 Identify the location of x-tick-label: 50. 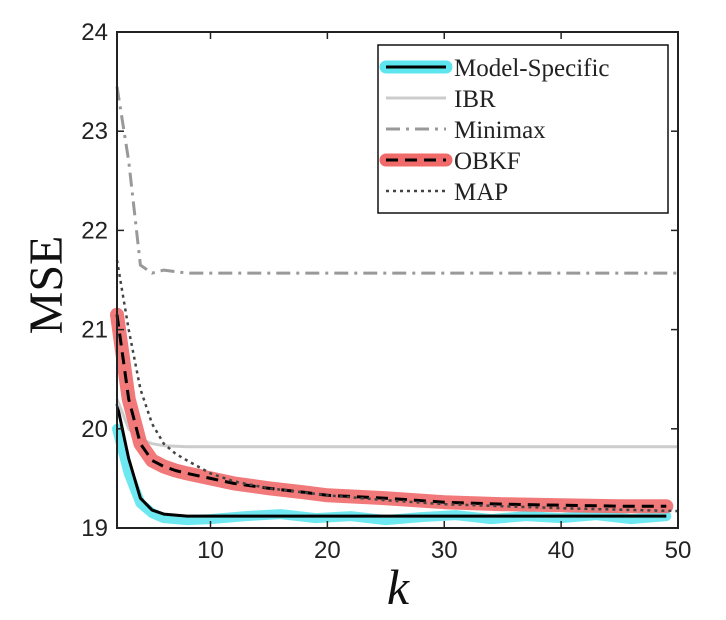
(678, 550).